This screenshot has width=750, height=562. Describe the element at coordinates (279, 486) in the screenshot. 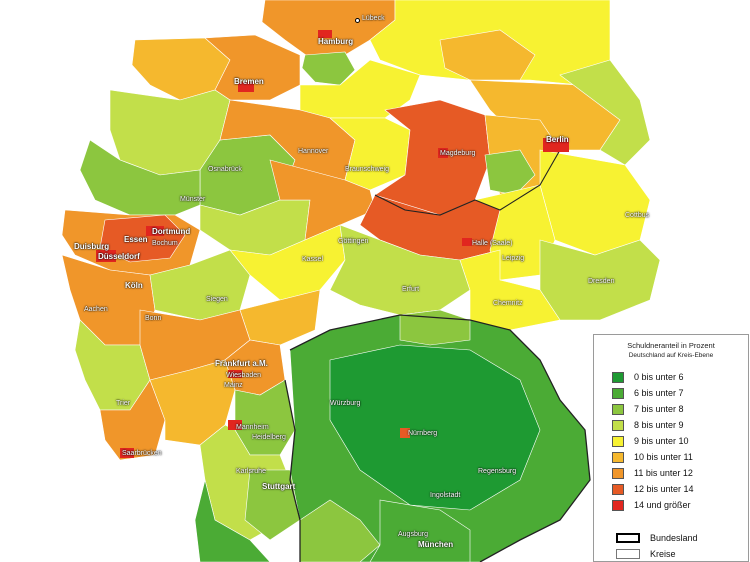

I see `city-label-stuttgart: Stuttgart` at that location.